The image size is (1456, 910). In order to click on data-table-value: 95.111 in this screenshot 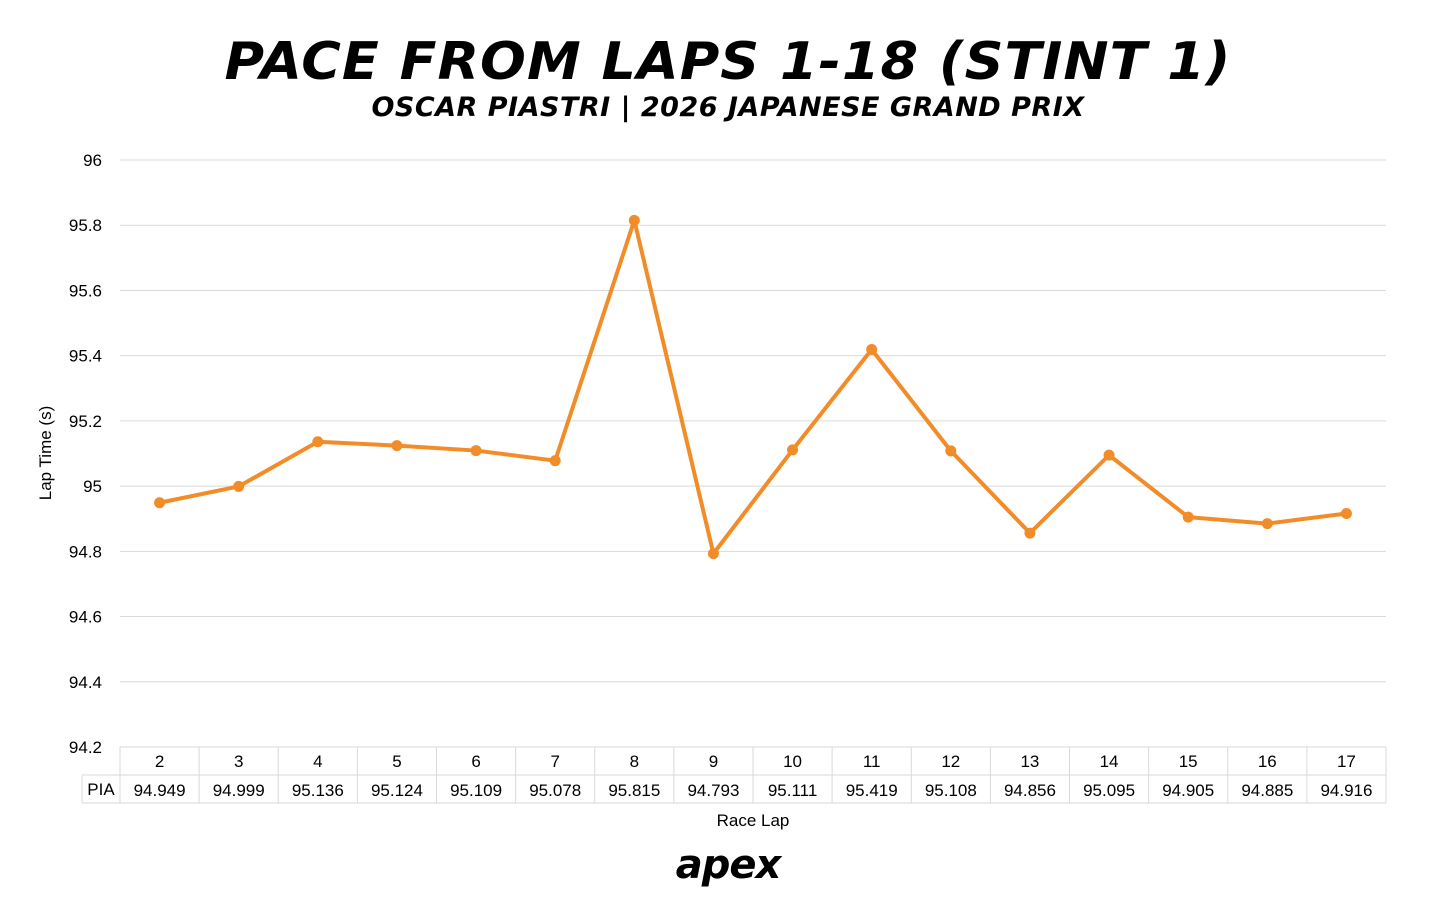, I will do `click(792, 790)`.